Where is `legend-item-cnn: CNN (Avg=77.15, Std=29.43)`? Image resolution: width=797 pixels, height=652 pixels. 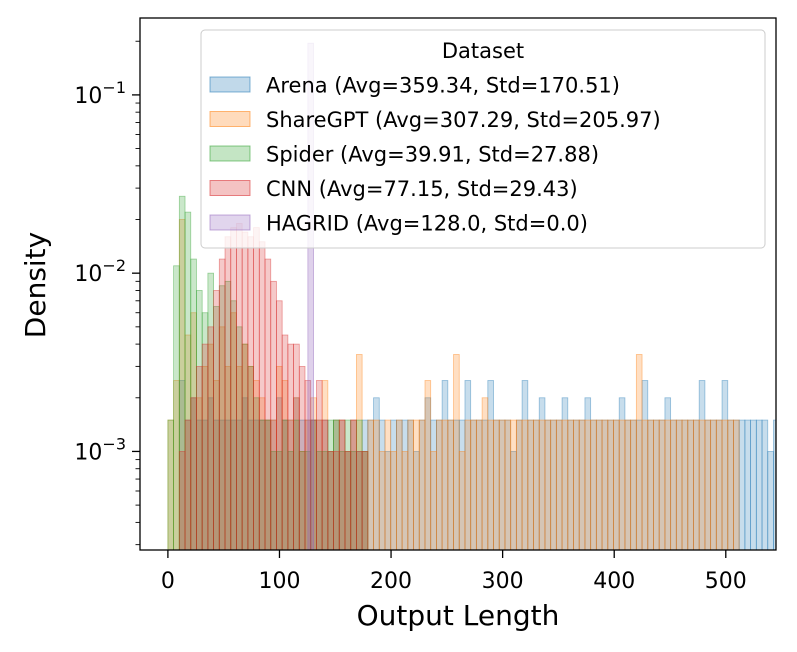
legend-item-cnn: CNN (Avg=77.15, Std=29.43) is located at coordinates (393, 189).